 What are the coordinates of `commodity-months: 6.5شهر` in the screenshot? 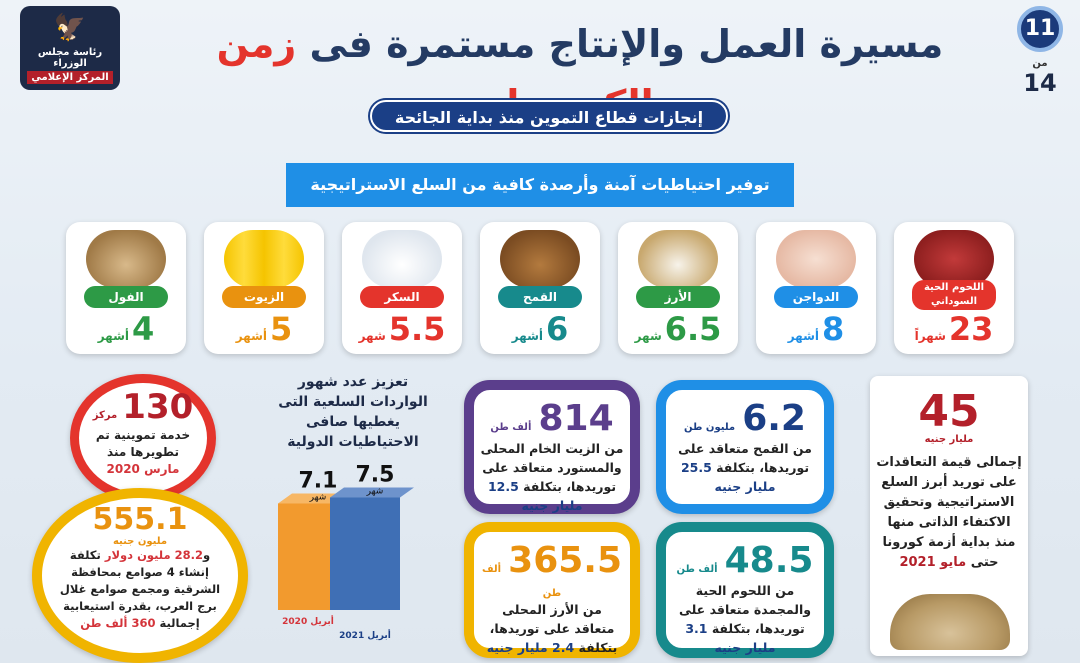 It's located at (678, 329).